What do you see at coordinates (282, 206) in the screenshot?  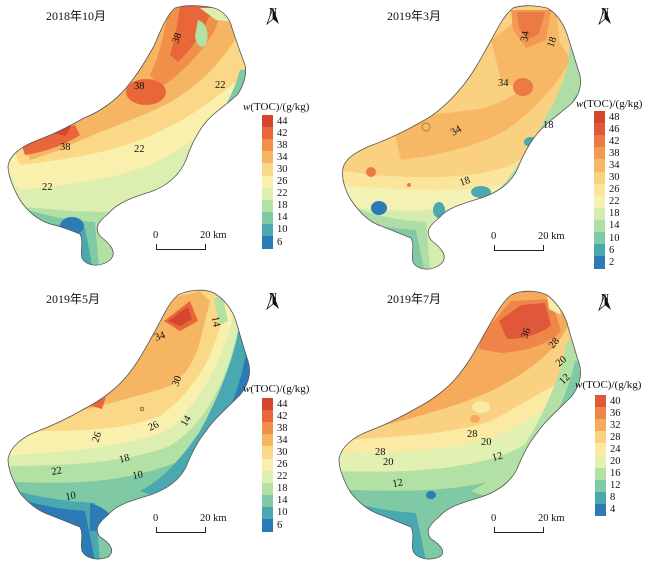 I see `legend-tick-label: 18` at bounding box center [282, 206].